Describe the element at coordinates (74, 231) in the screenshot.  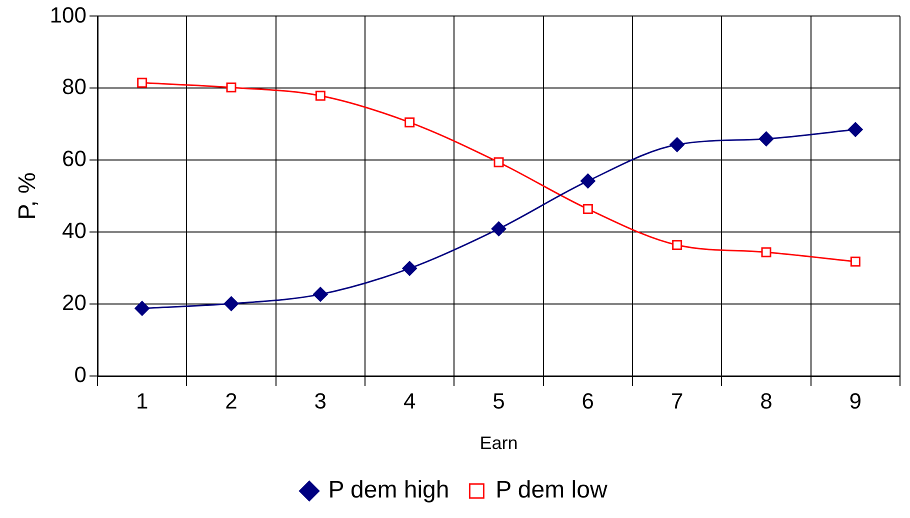
I see `y-tick-label: 40` at that location.